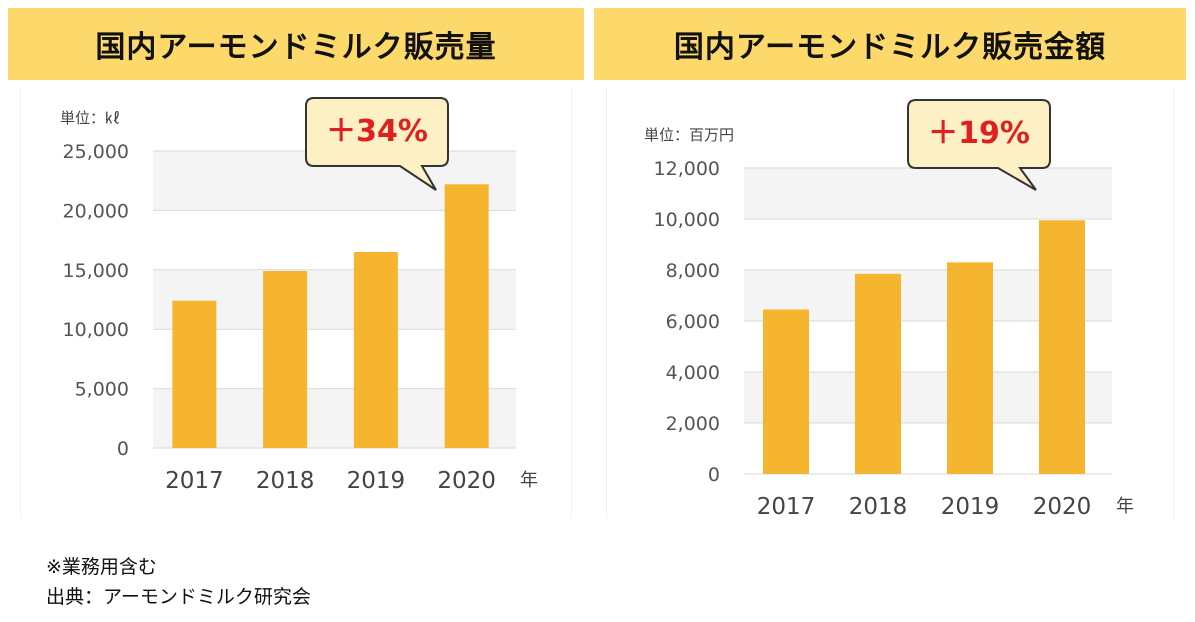 This screenshot has width=1195, height=622. What do you see at coordinates (194, 481) in the screenshot?
I see `volume-x-tick-label: 2017` at bounding box center [194, 481].